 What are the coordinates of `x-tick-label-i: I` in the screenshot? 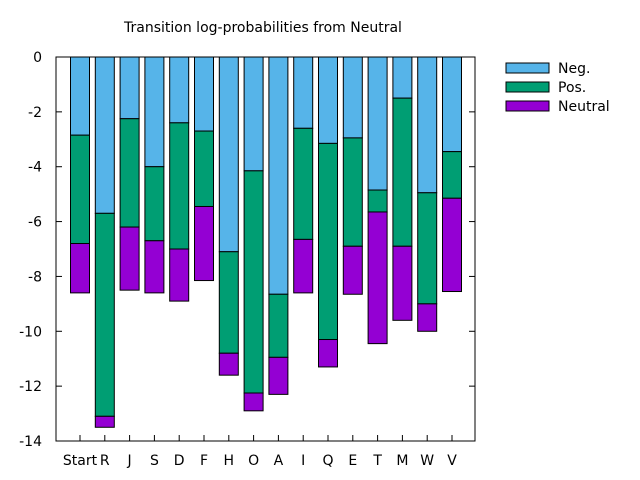 It's located at (303, 461).